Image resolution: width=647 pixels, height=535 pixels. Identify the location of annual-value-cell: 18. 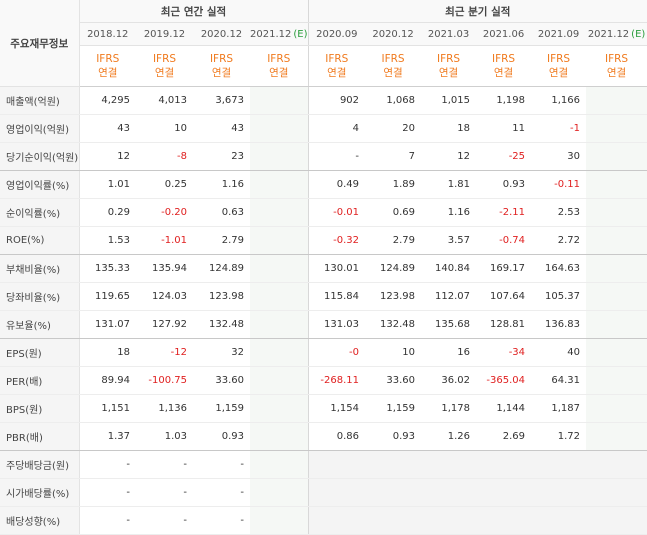
(107, 352).